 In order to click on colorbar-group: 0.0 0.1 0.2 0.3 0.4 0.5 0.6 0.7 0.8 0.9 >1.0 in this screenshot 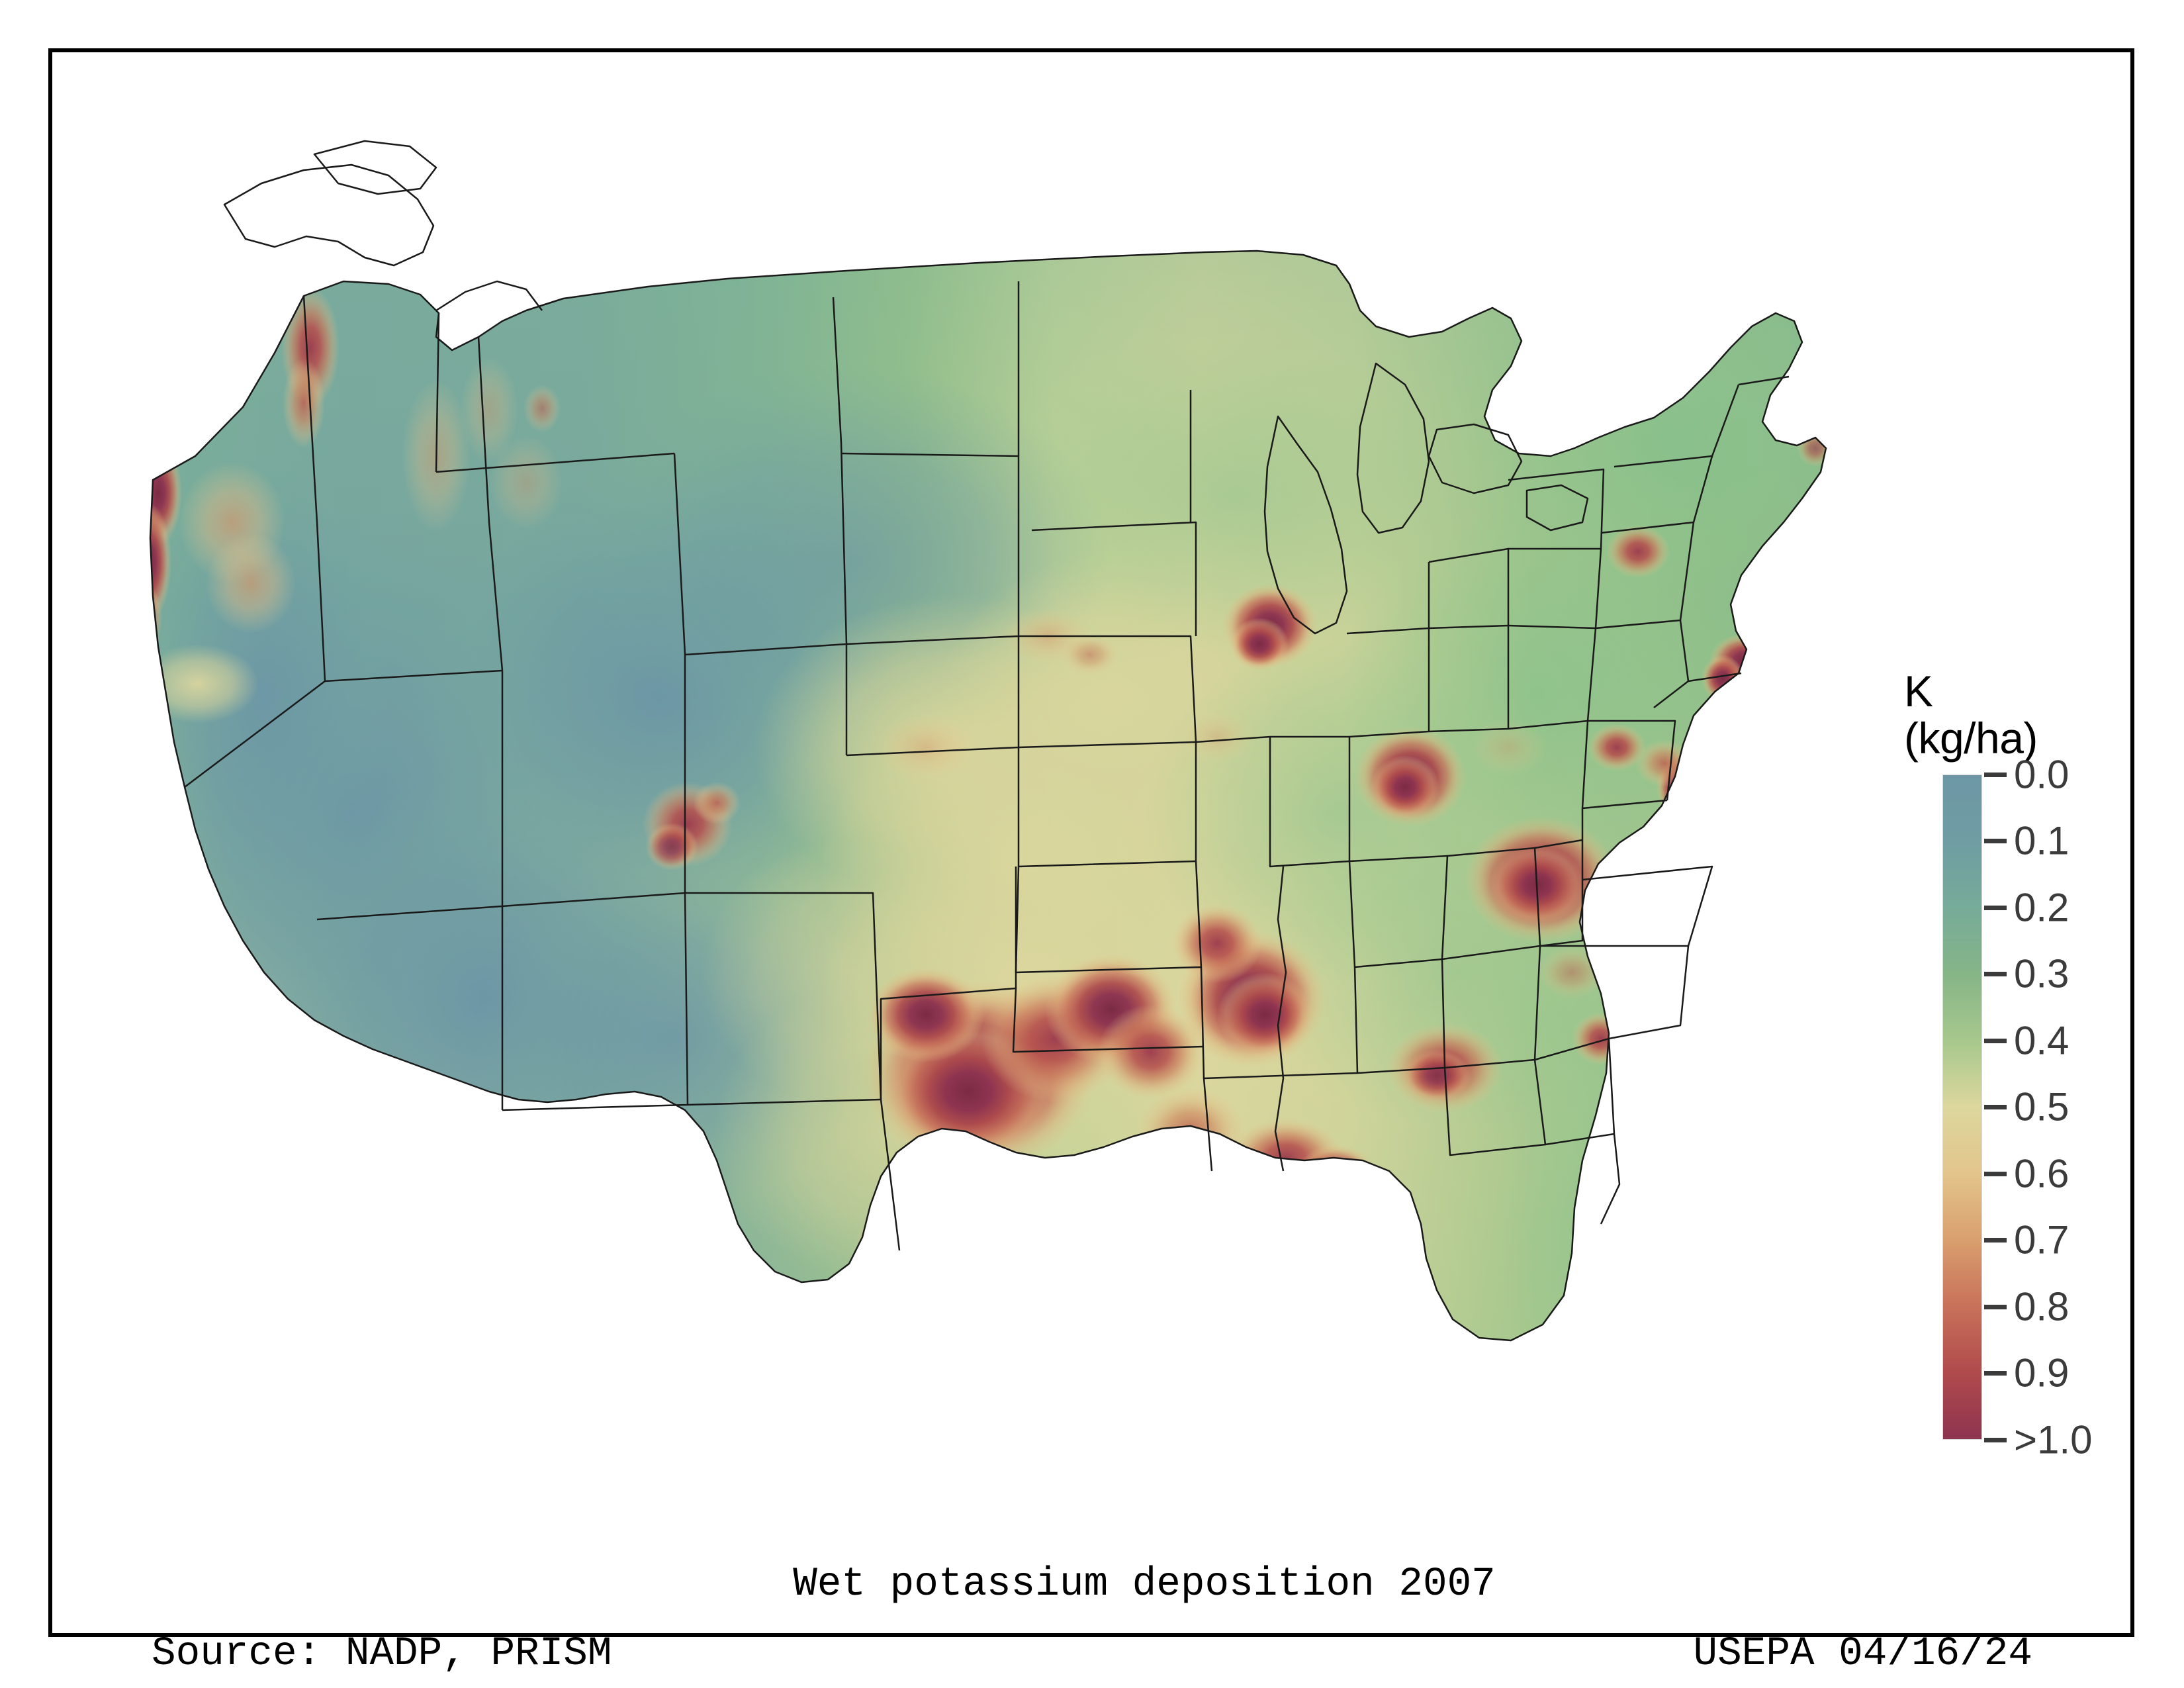, I will do `click(2025, 1117)`.